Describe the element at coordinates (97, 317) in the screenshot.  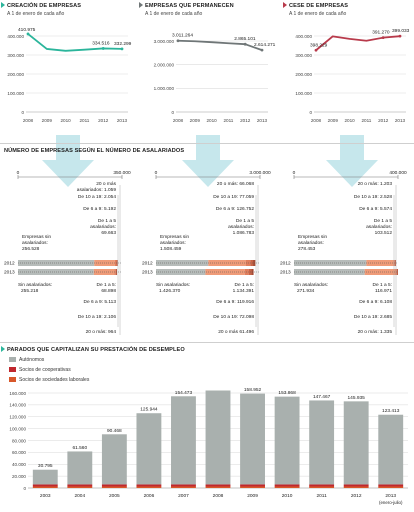
I see `bottom-label: De 10 a 19: 2.106` at that location.